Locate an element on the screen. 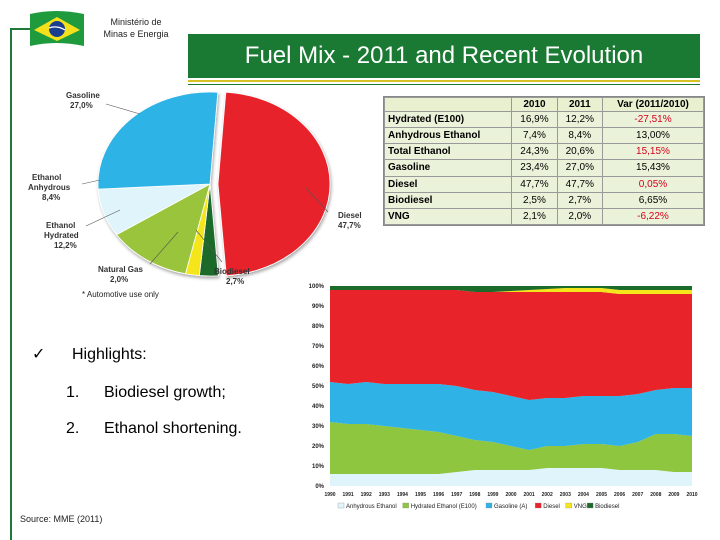  table-row: VNG 2,1% 2,0% -6,22% is located at coordinates (544, 216).